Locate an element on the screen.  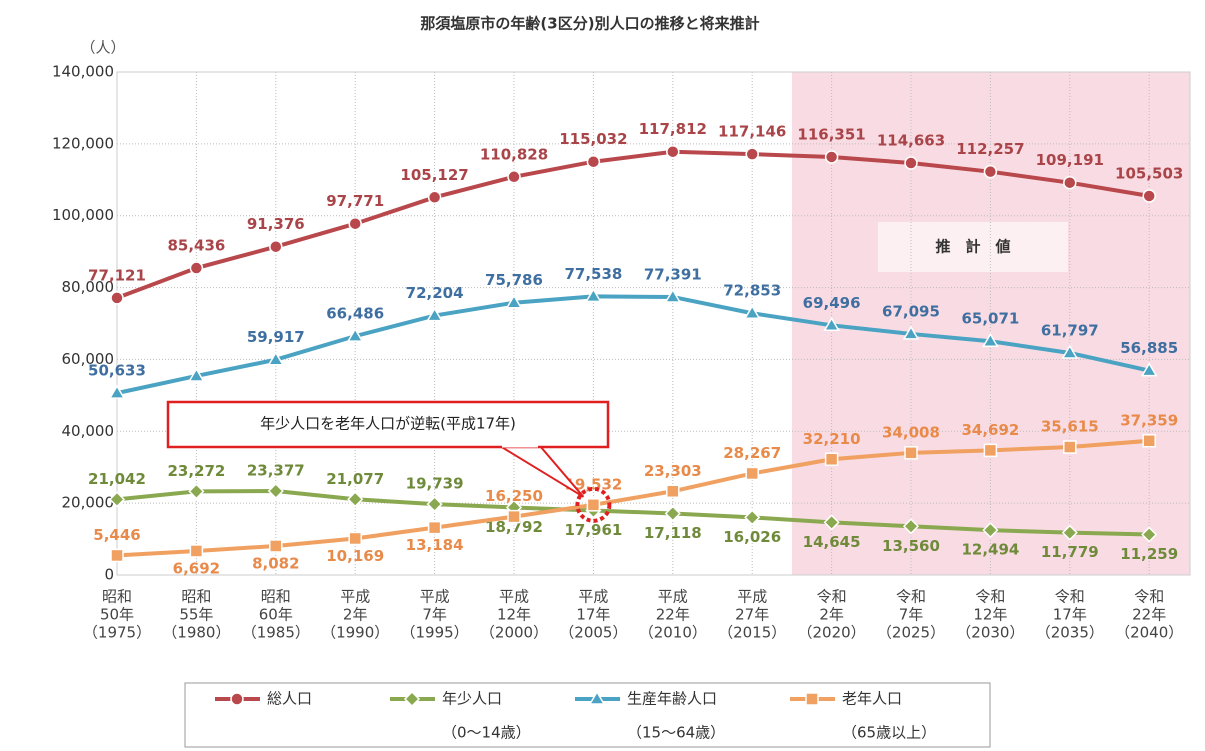
y-axis-label: （人） is located at coordinates (102, 48).